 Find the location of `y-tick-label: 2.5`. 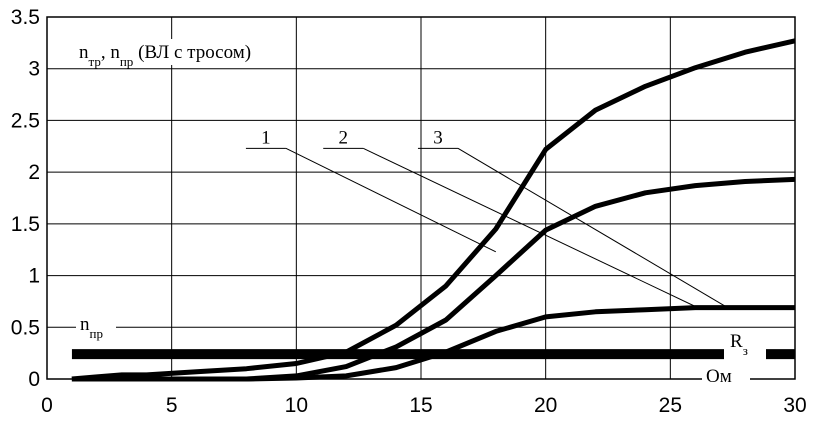

y-tick-label: 2.5 is located at coordinates (25, 120).